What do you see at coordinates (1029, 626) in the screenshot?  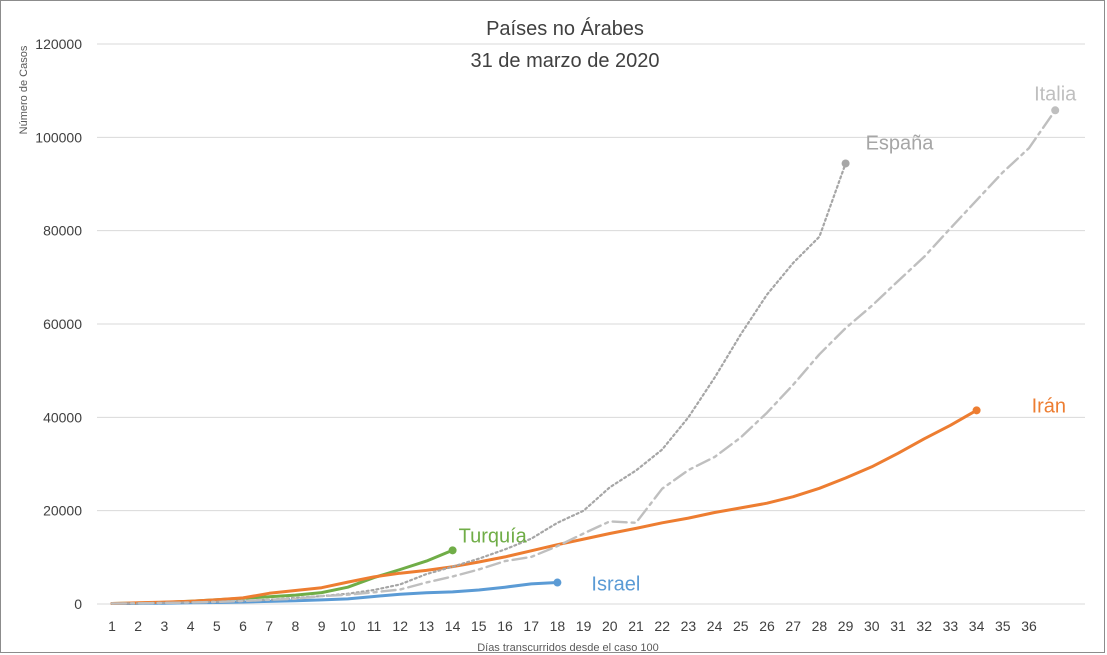 I see `x-tick-label: 36` at bounding box center [1029, 626].